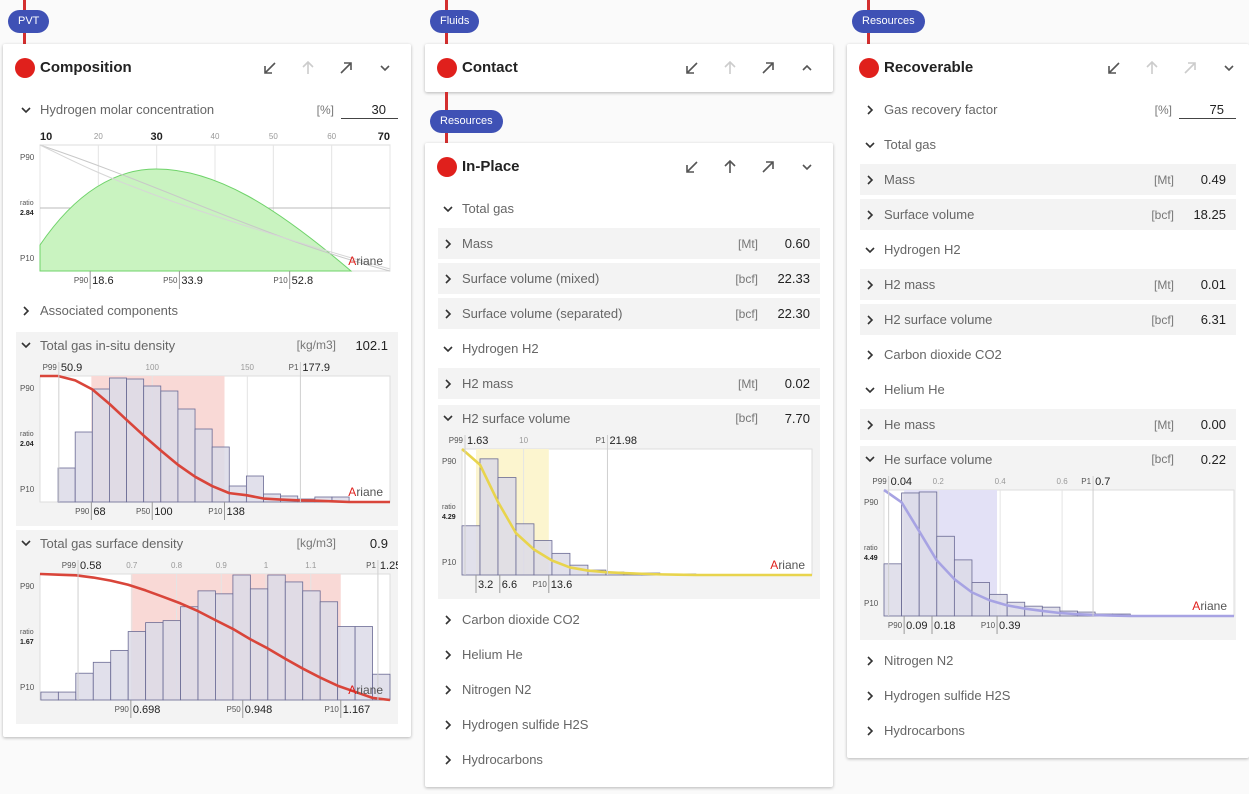 The width and height of the screenshot is (1249, 794). What do you see at coordinates (1162, 214) in the screenshot?
I see `row-unit: [bcf]` at bounding box center [1162, 214].